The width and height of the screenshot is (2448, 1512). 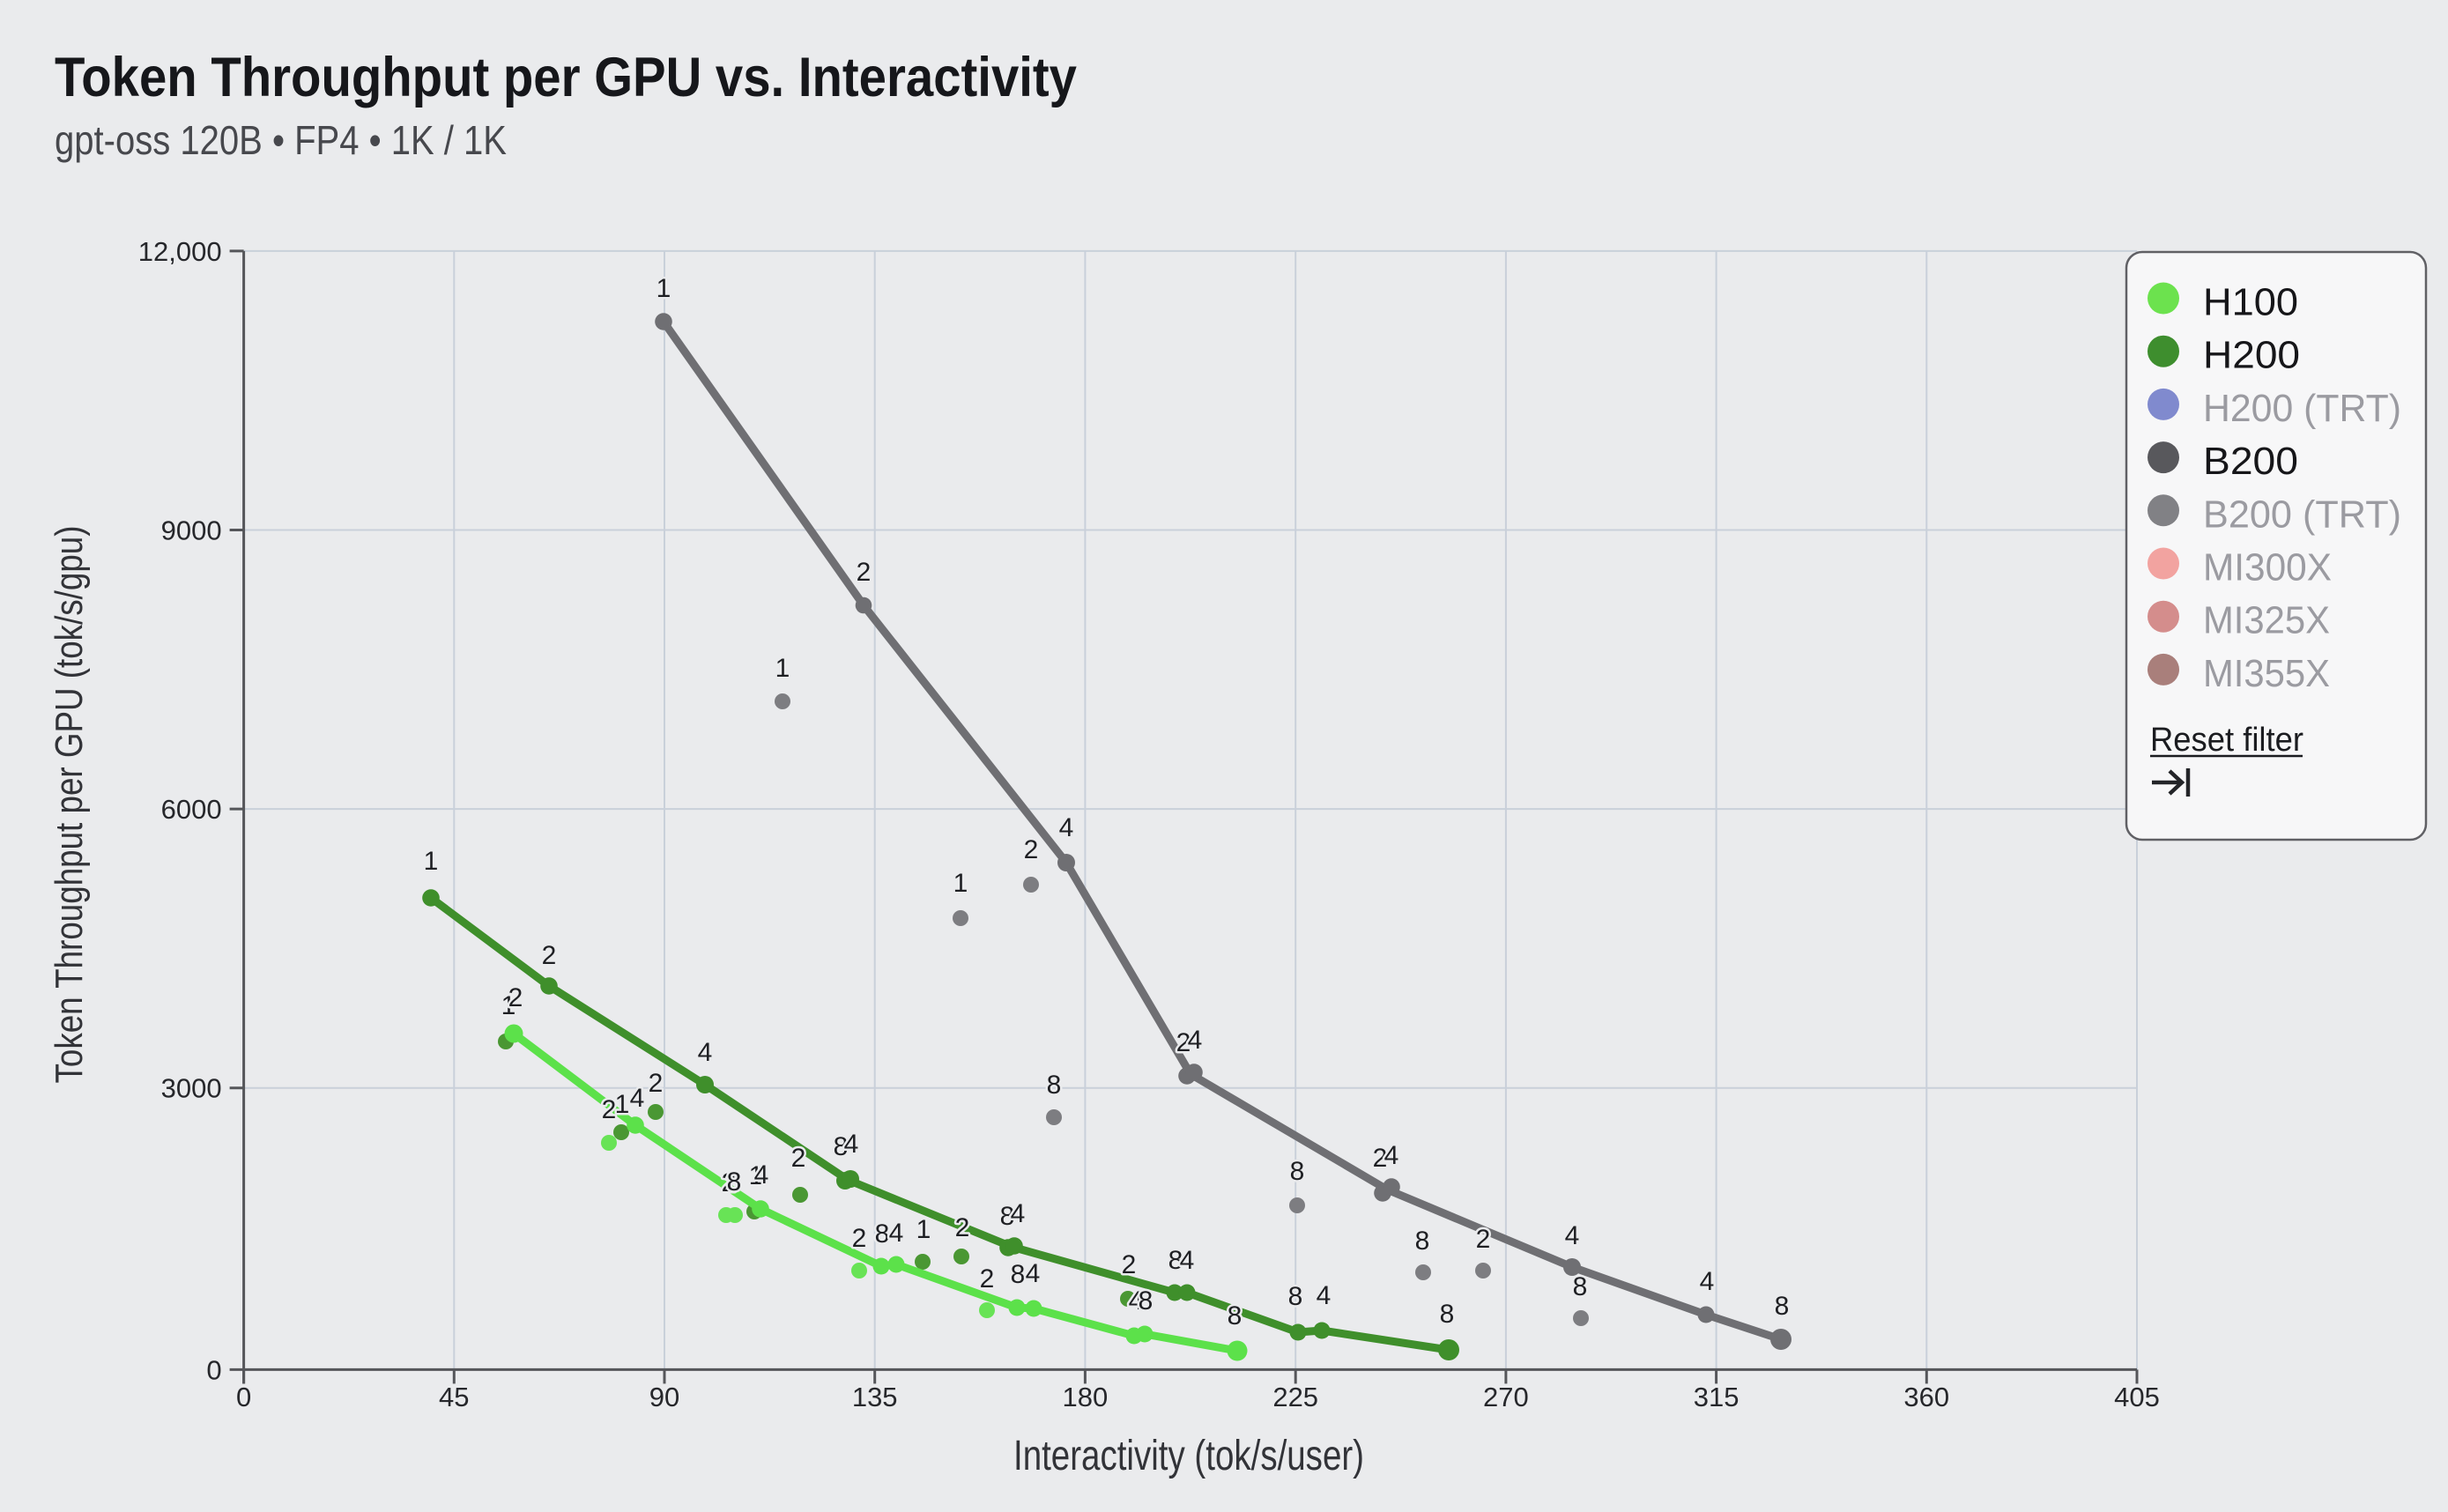 I want to click on svg-text: B200, so click(x=2250, y=461).